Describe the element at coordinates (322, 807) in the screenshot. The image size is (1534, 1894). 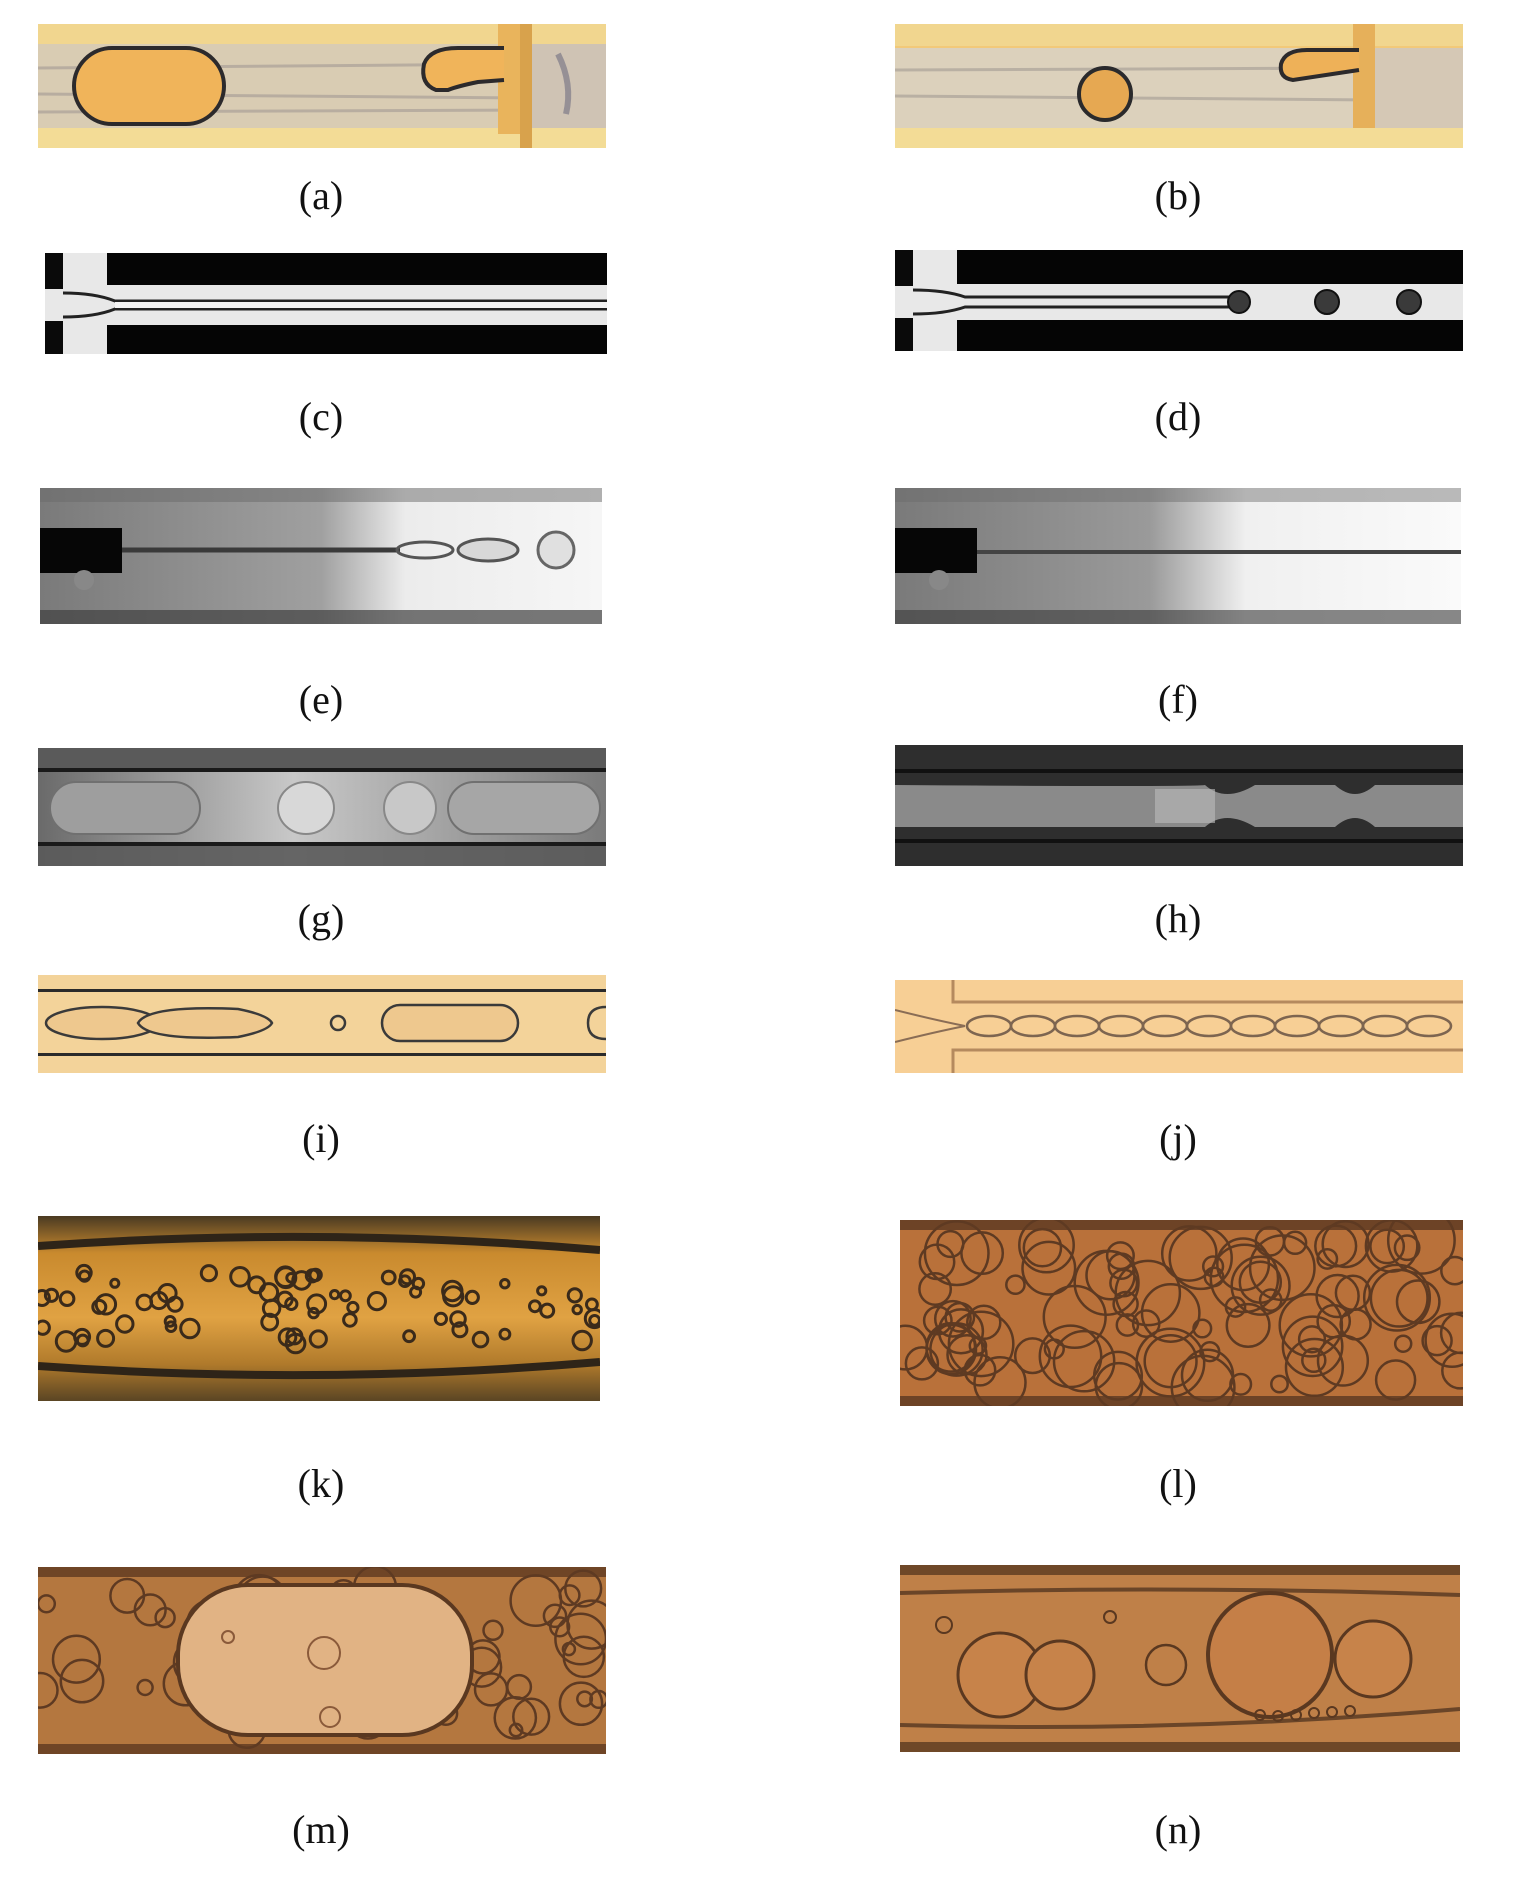
I see `panel-g-image` at that location.